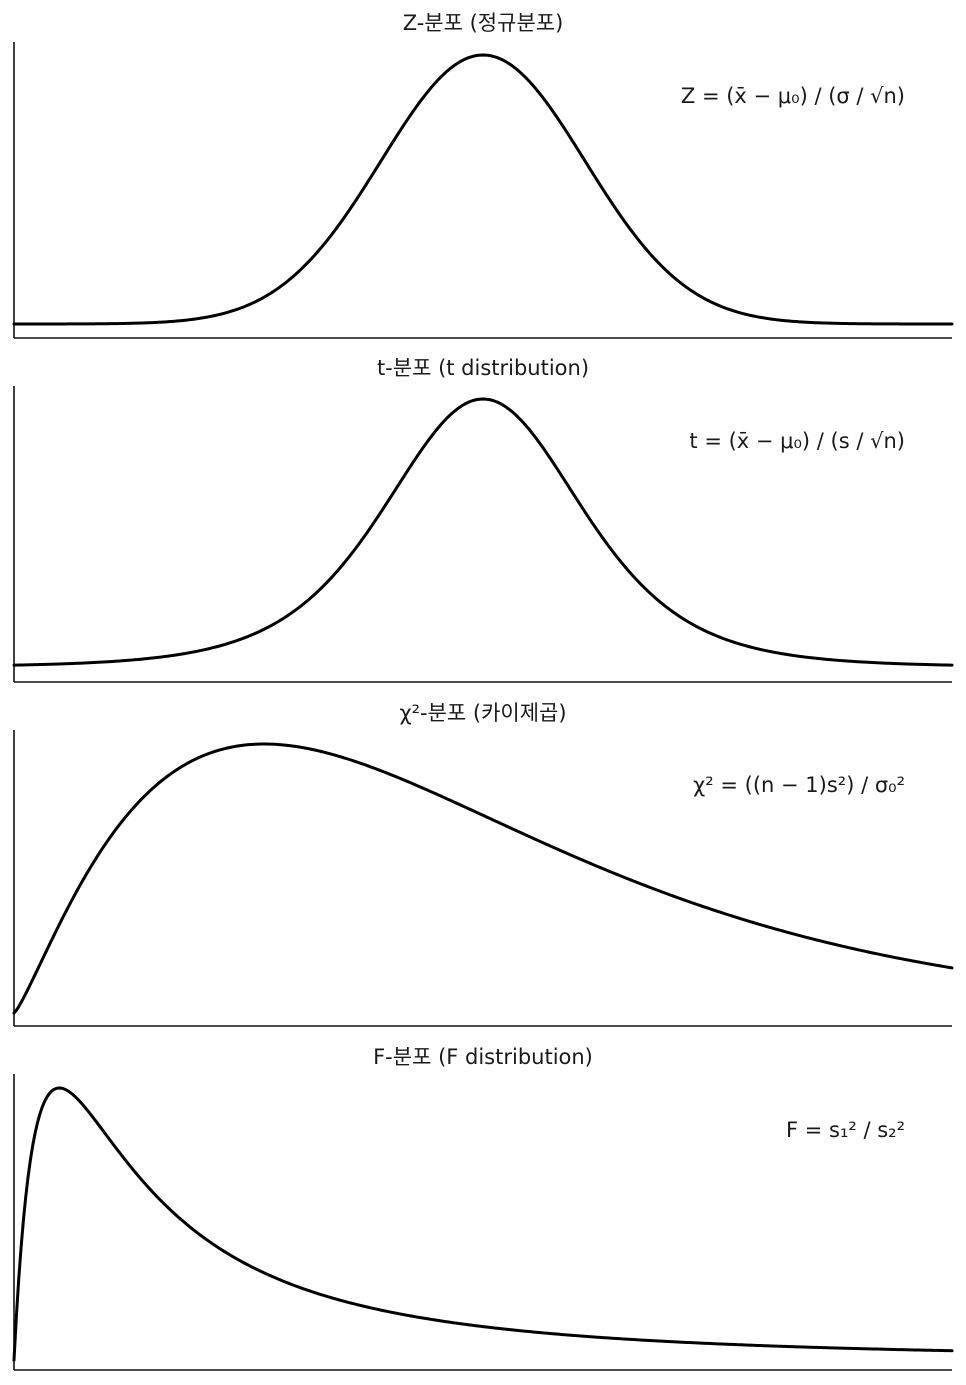  I want to click on formula-label: χ² = ((n − 1)s²) / σ₀², so click(799, 785).